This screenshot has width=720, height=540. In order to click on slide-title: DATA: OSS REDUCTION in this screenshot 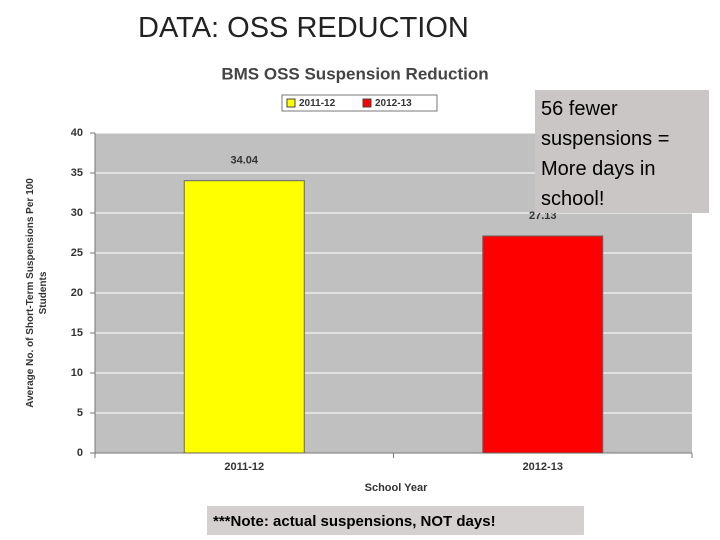, I will do `click(303, 28)`.